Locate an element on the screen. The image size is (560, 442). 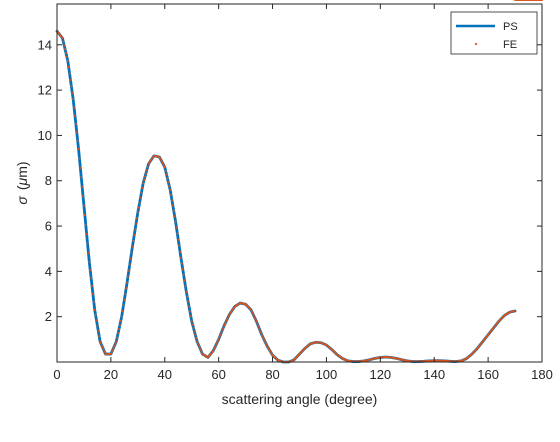
y-tick-label: 2 is located at coordinates (48, 316).